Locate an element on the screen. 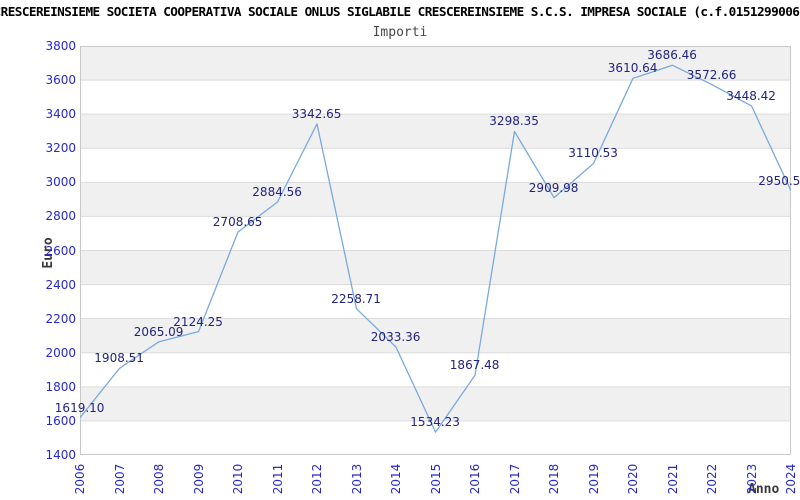  data-point-label: 1867.48 is located at coordinates (474, 365).